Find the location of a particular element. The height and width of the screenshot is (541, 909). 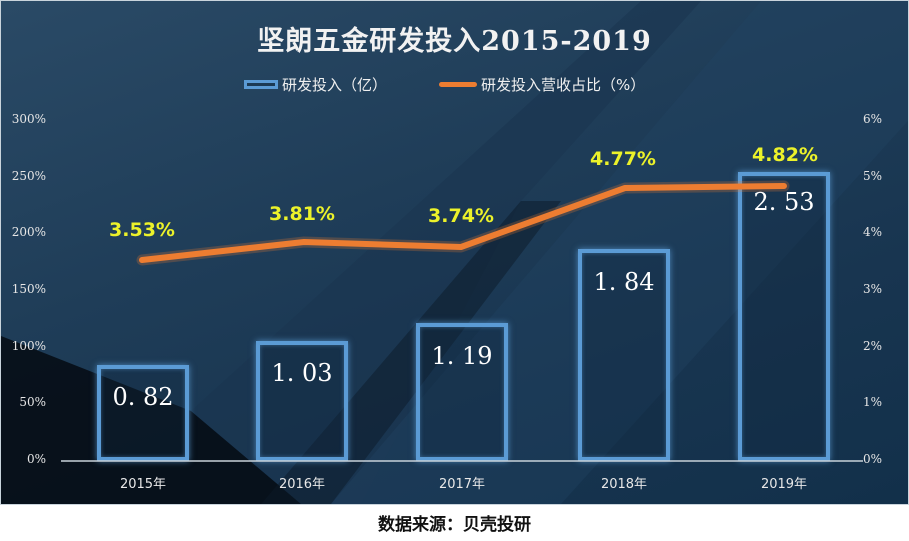

bar-value-label: 1. 03 is located at coordinates (302, 373).